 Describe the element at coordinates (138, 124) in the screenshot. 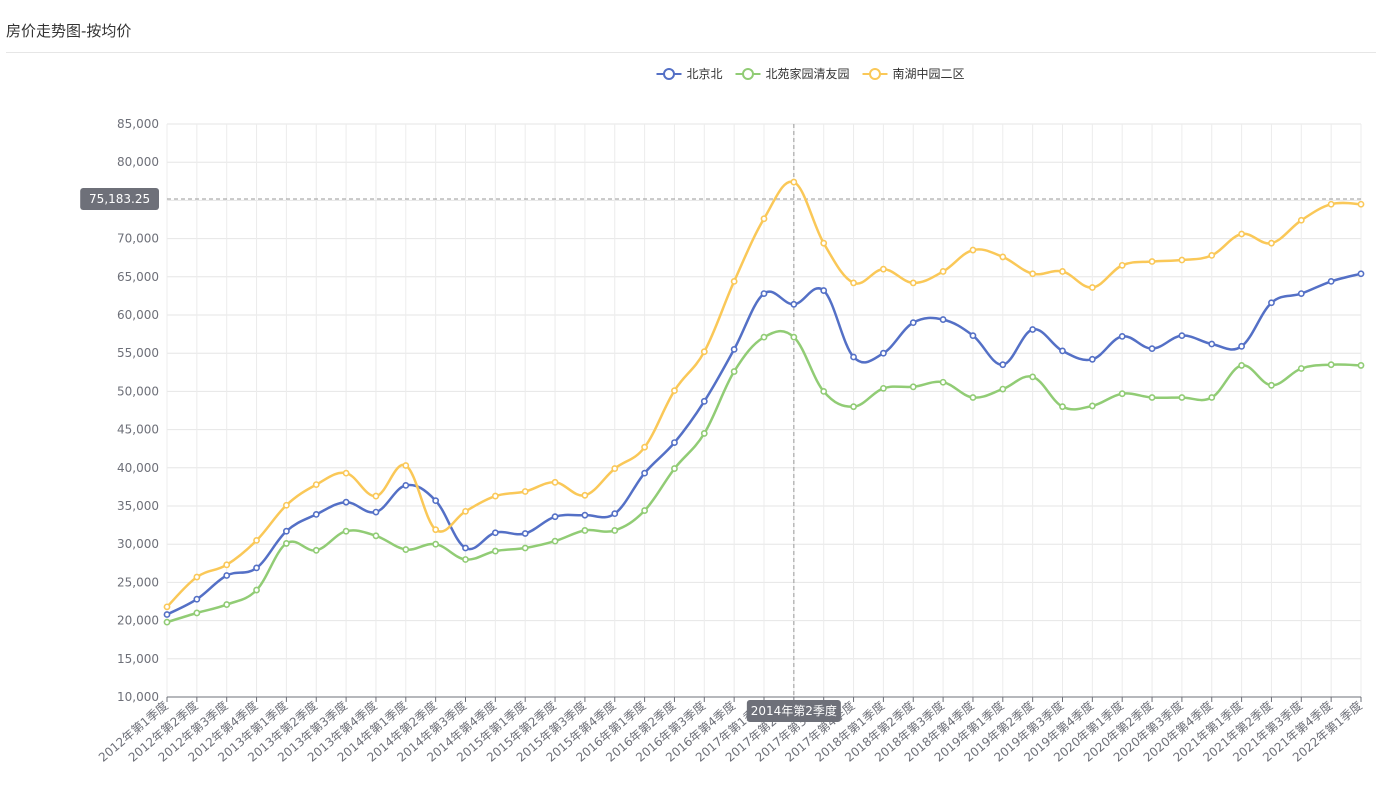

I see `y-tick-label: 85,000` at that location.